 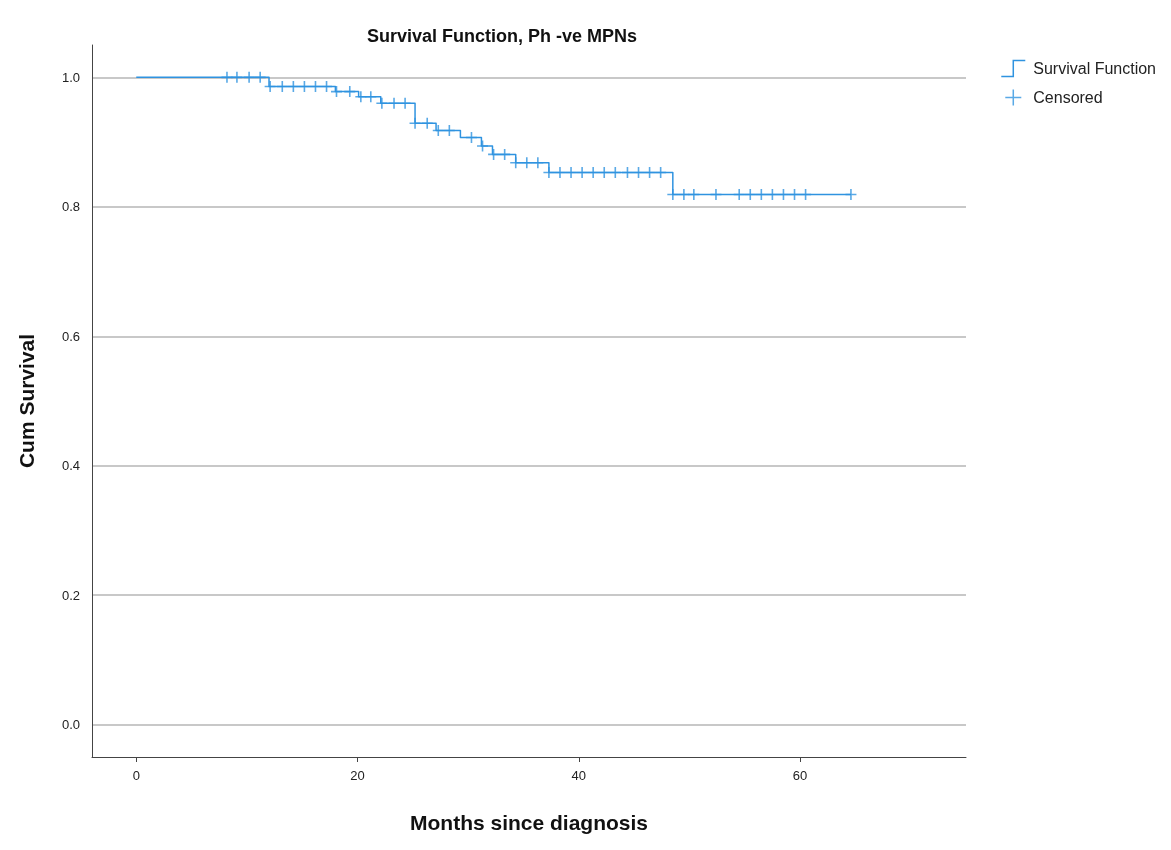 I want to click on legend-label: Censored, so click(x=1068, y=97).